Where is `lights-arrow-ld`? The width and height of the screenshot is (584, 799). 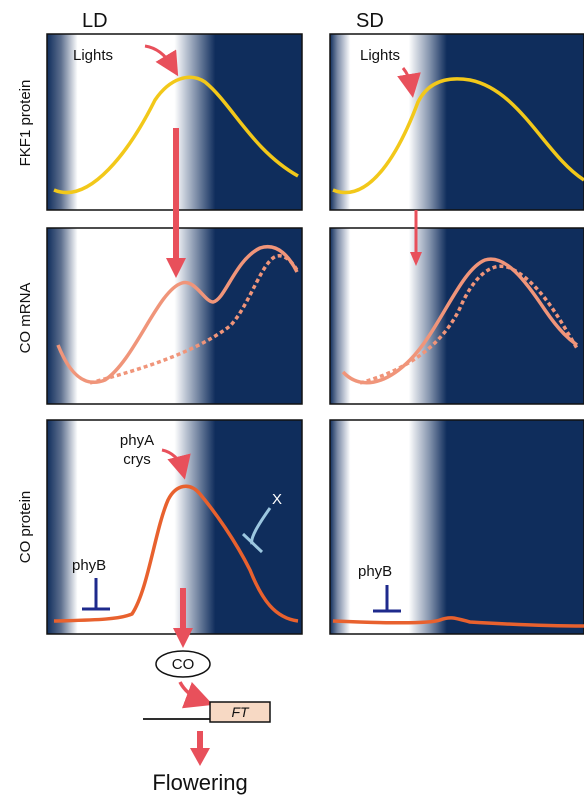
lights-arrow-ld is located at coordinates (161, 60).